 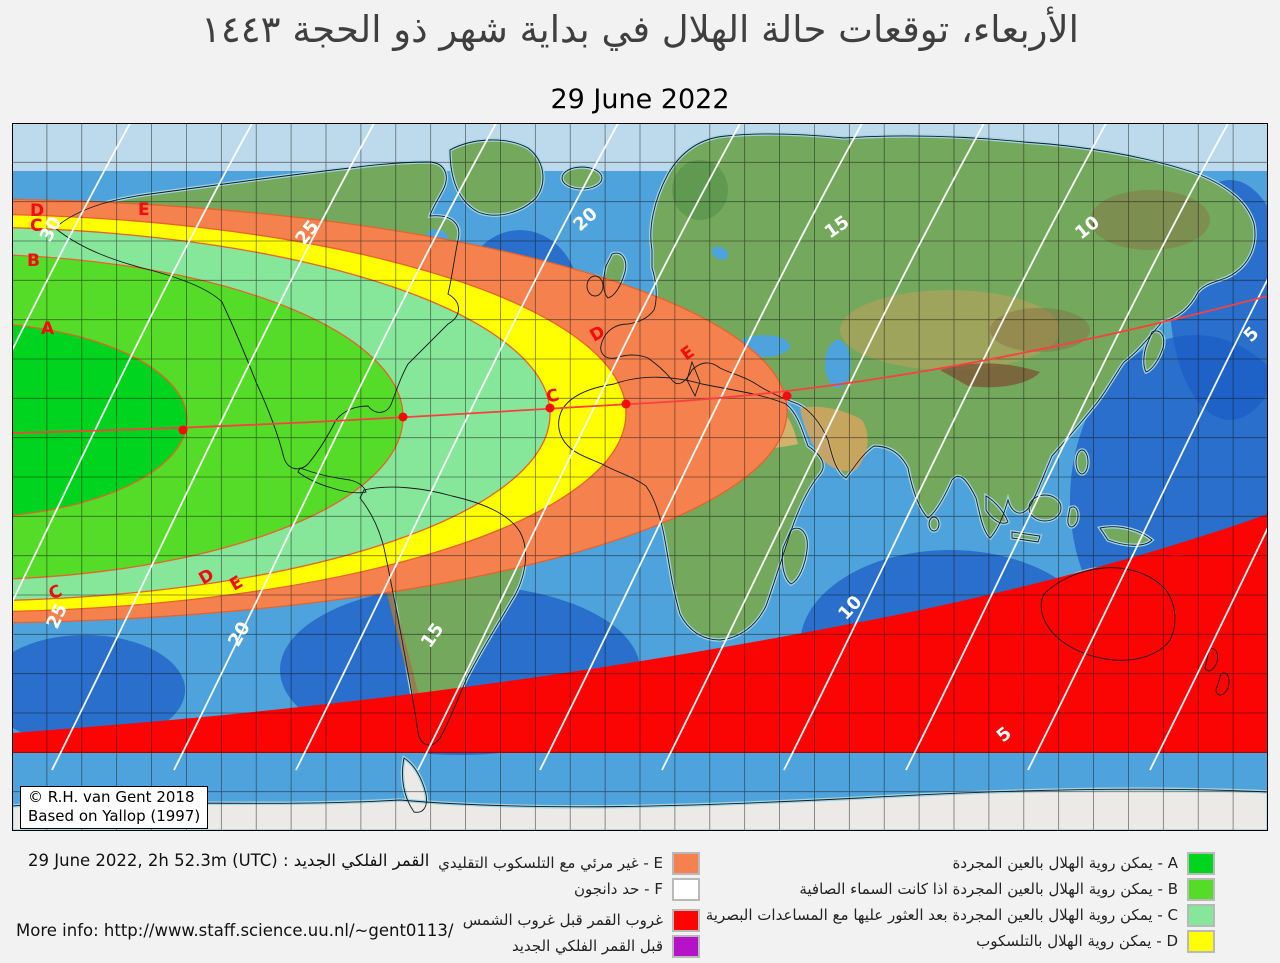 I want to click on legend-row-zone-a: A - يمكن روية الهلال بالعين المجردة, so click(x=957, y=863).